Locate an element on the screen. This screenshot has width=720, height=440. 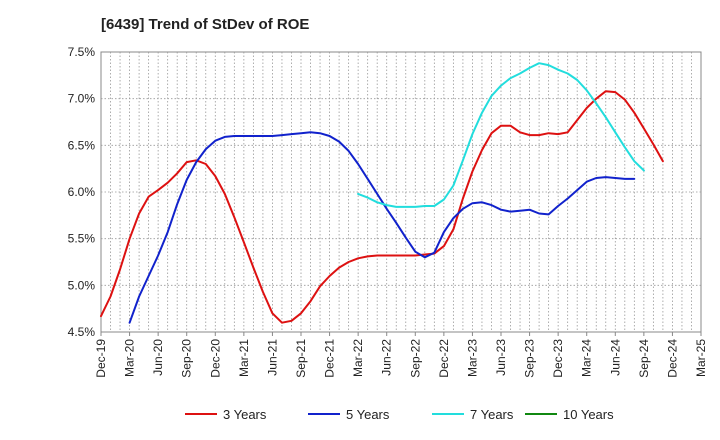
y-tick-label: 5.5% is located at coordinates (82, 239).